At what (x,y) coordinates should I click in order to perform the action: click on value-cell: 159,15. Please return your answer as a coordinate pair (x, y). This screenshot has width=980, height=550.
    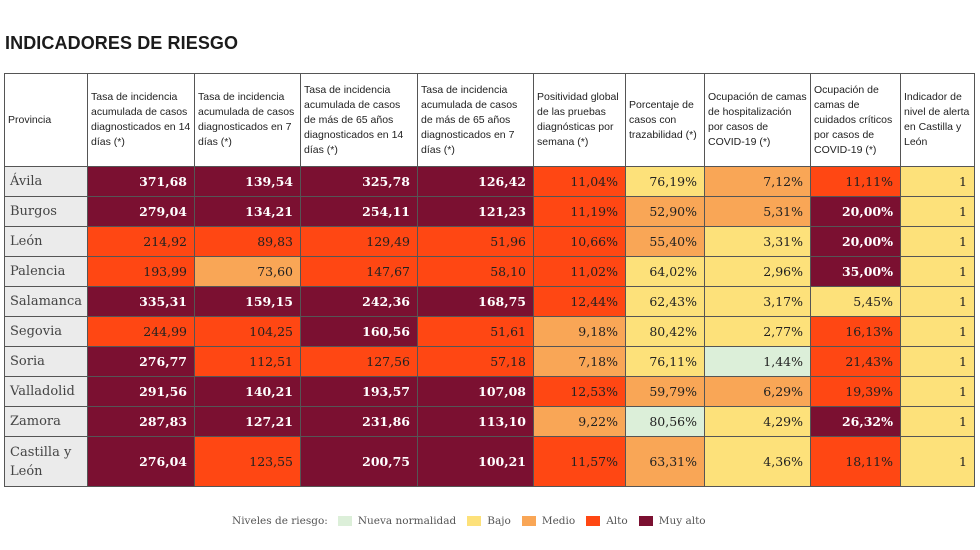
    Looking at the image, I should click on (247, 301).